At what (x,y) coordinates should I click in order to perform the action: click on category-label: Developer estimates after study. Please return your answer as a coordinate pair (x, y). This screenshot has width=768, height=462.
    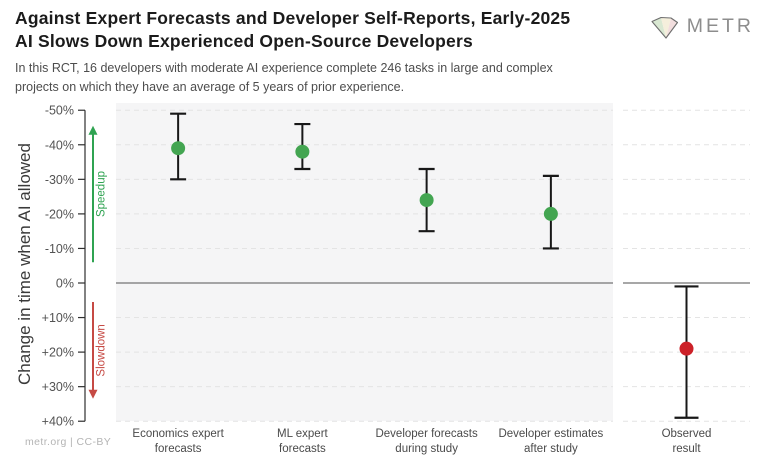
    Looking at the image, I should click on (550, 441).